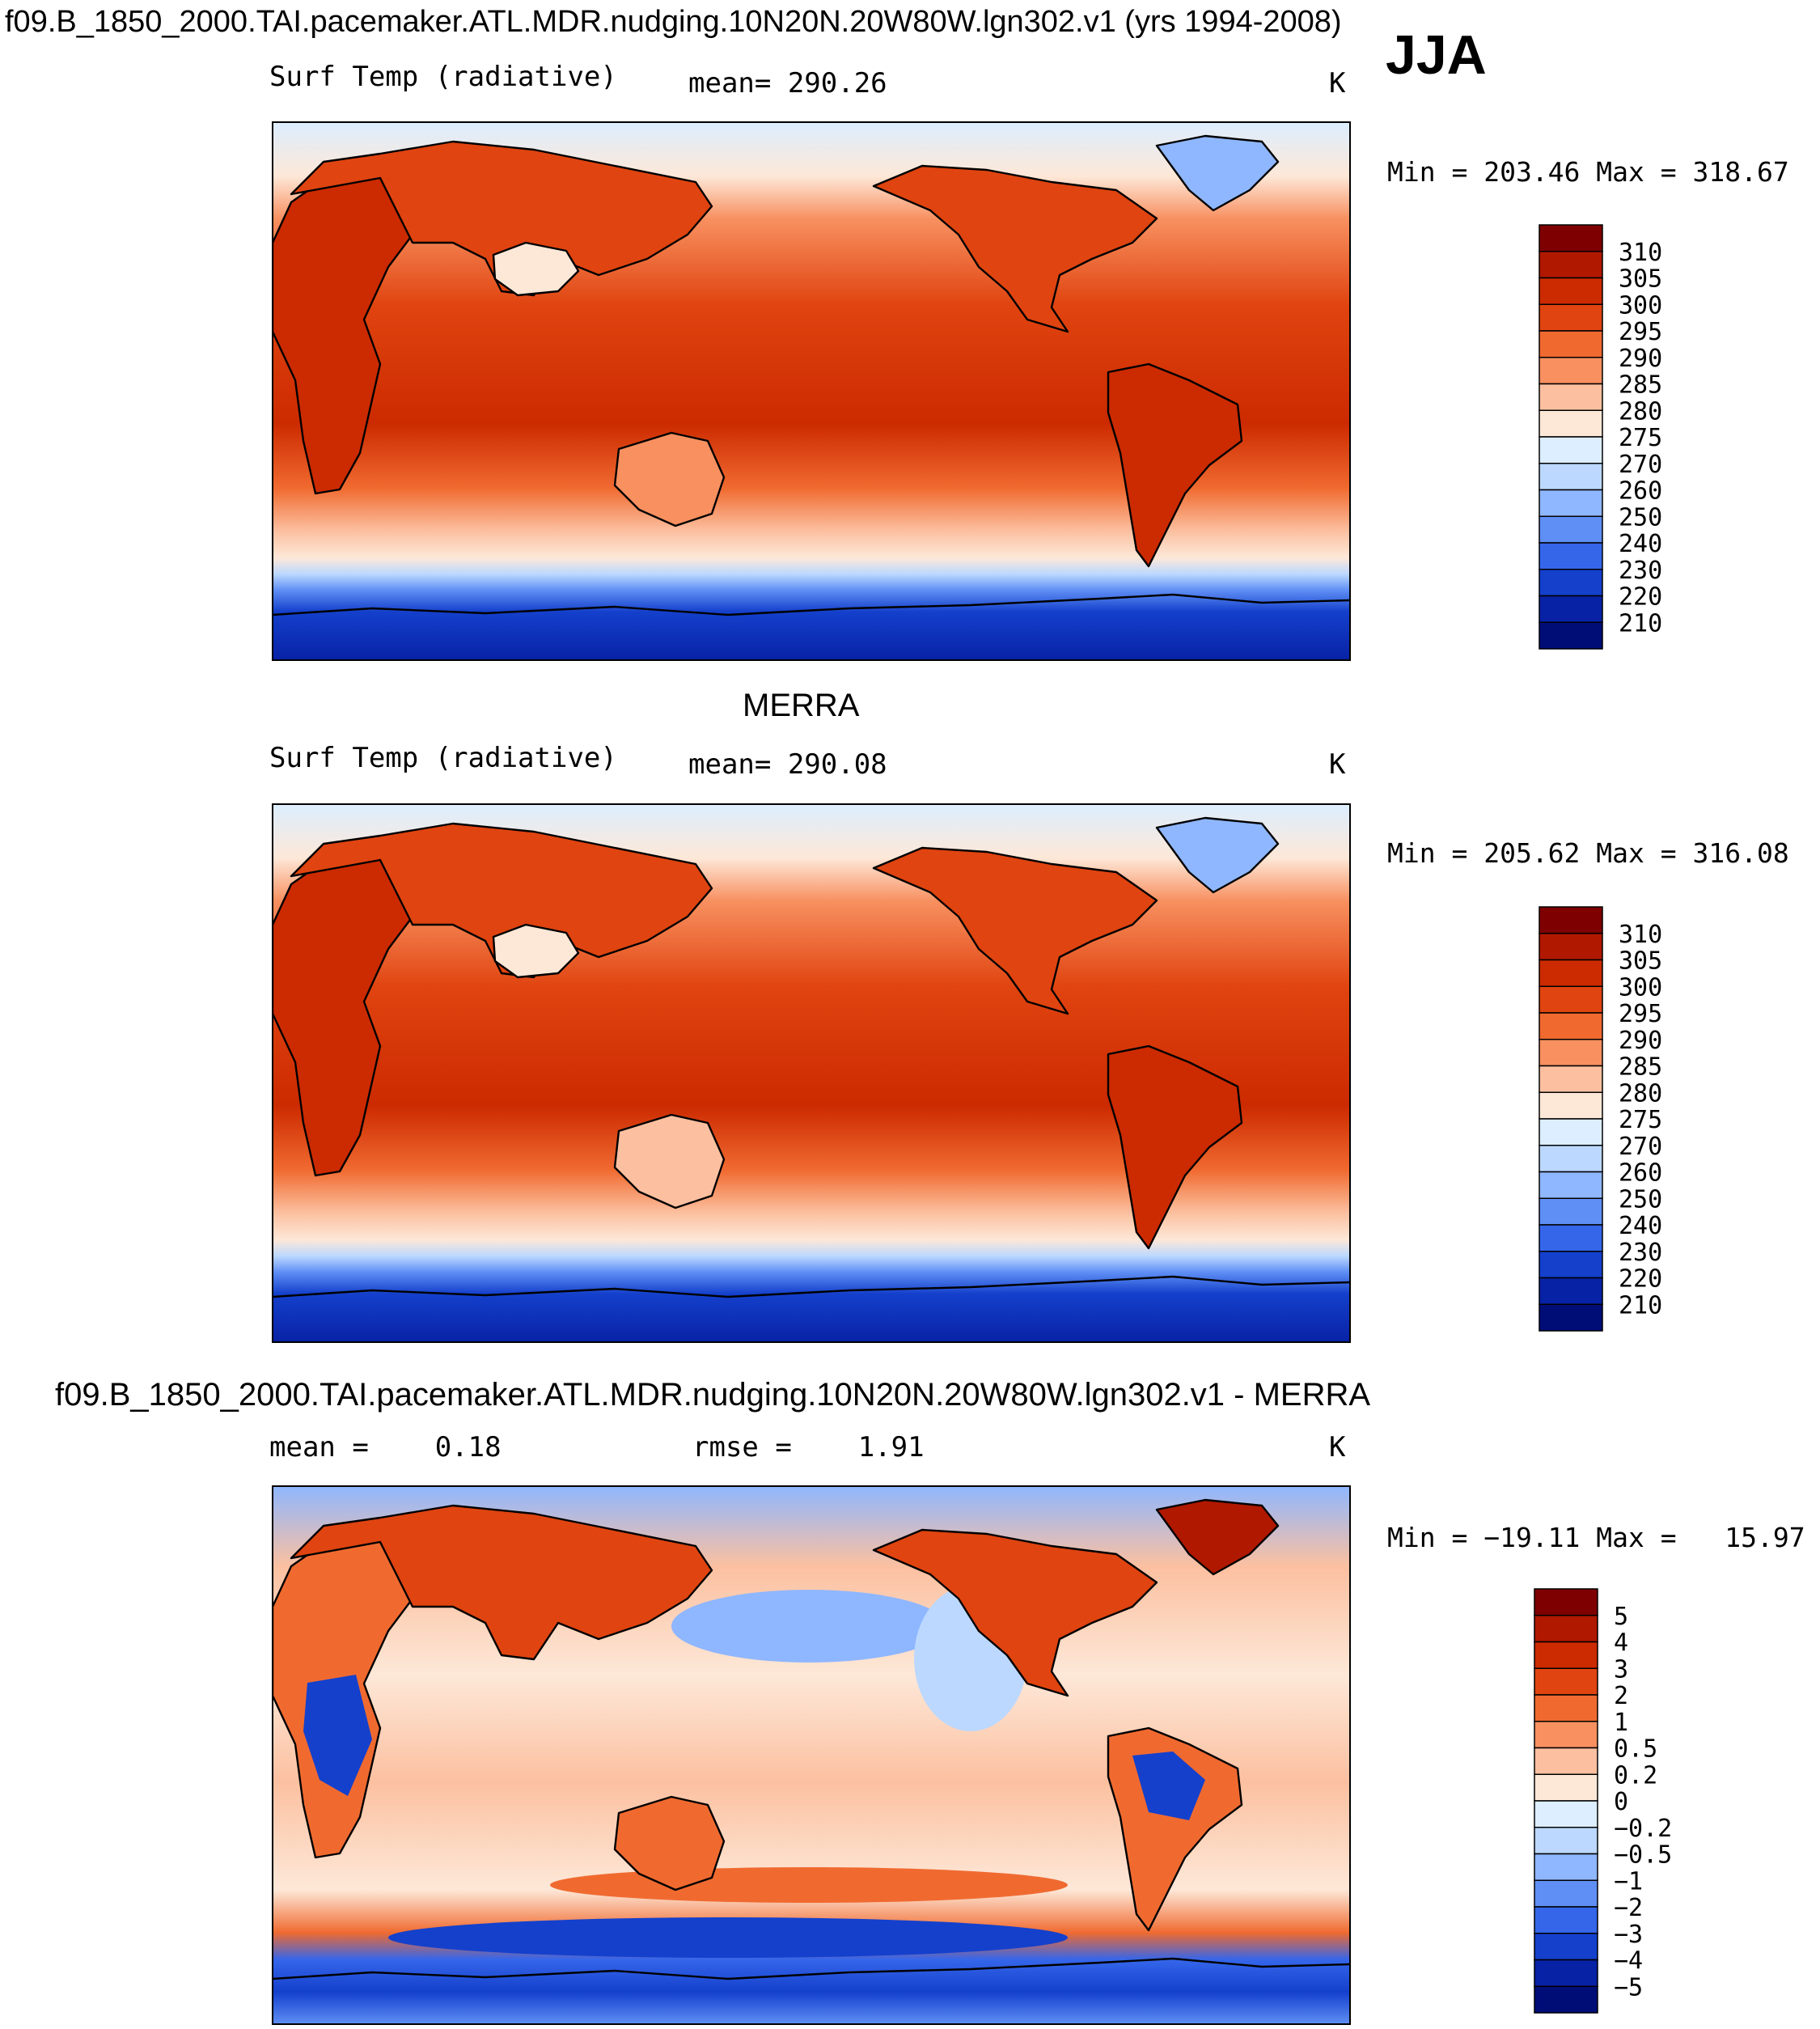 Image resolution: width=1820 pixels, height=2029 pixels. What do you see at coordinates (809, 1885) in the screenshot?
I see `southern-ocean-warm-band` at bounding box center [809, 1885].